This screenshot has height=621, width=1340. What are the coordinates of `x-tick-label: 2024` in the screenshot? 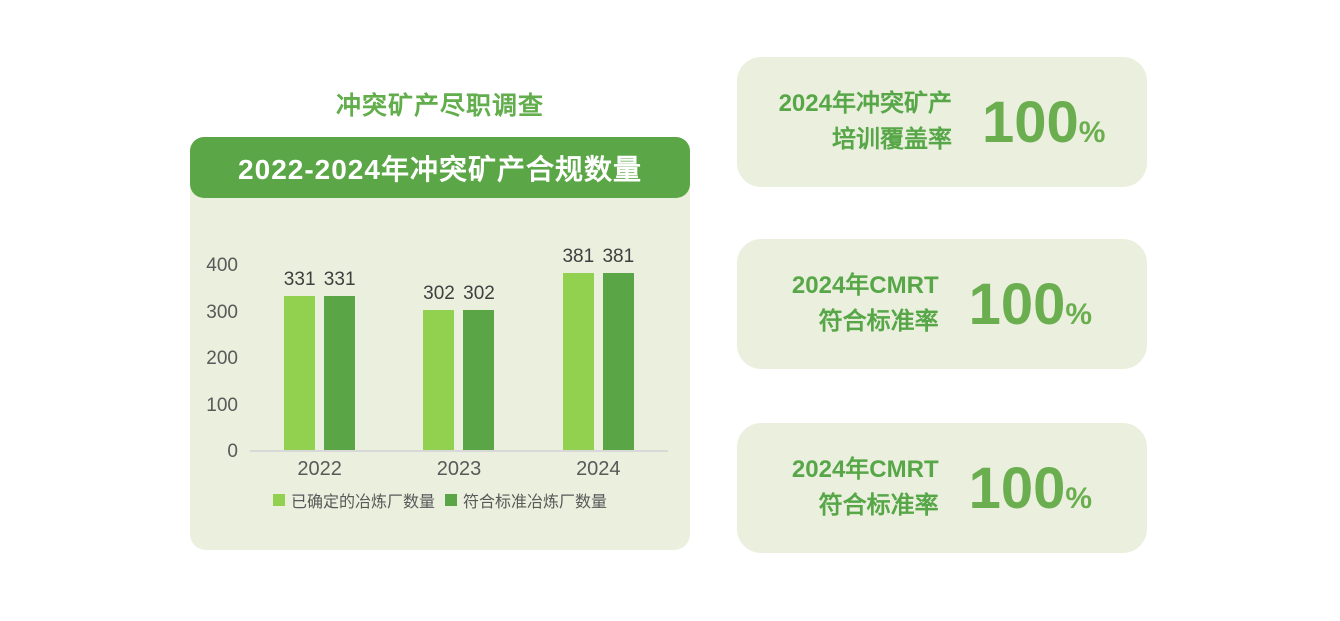 It's located at (598, 469).